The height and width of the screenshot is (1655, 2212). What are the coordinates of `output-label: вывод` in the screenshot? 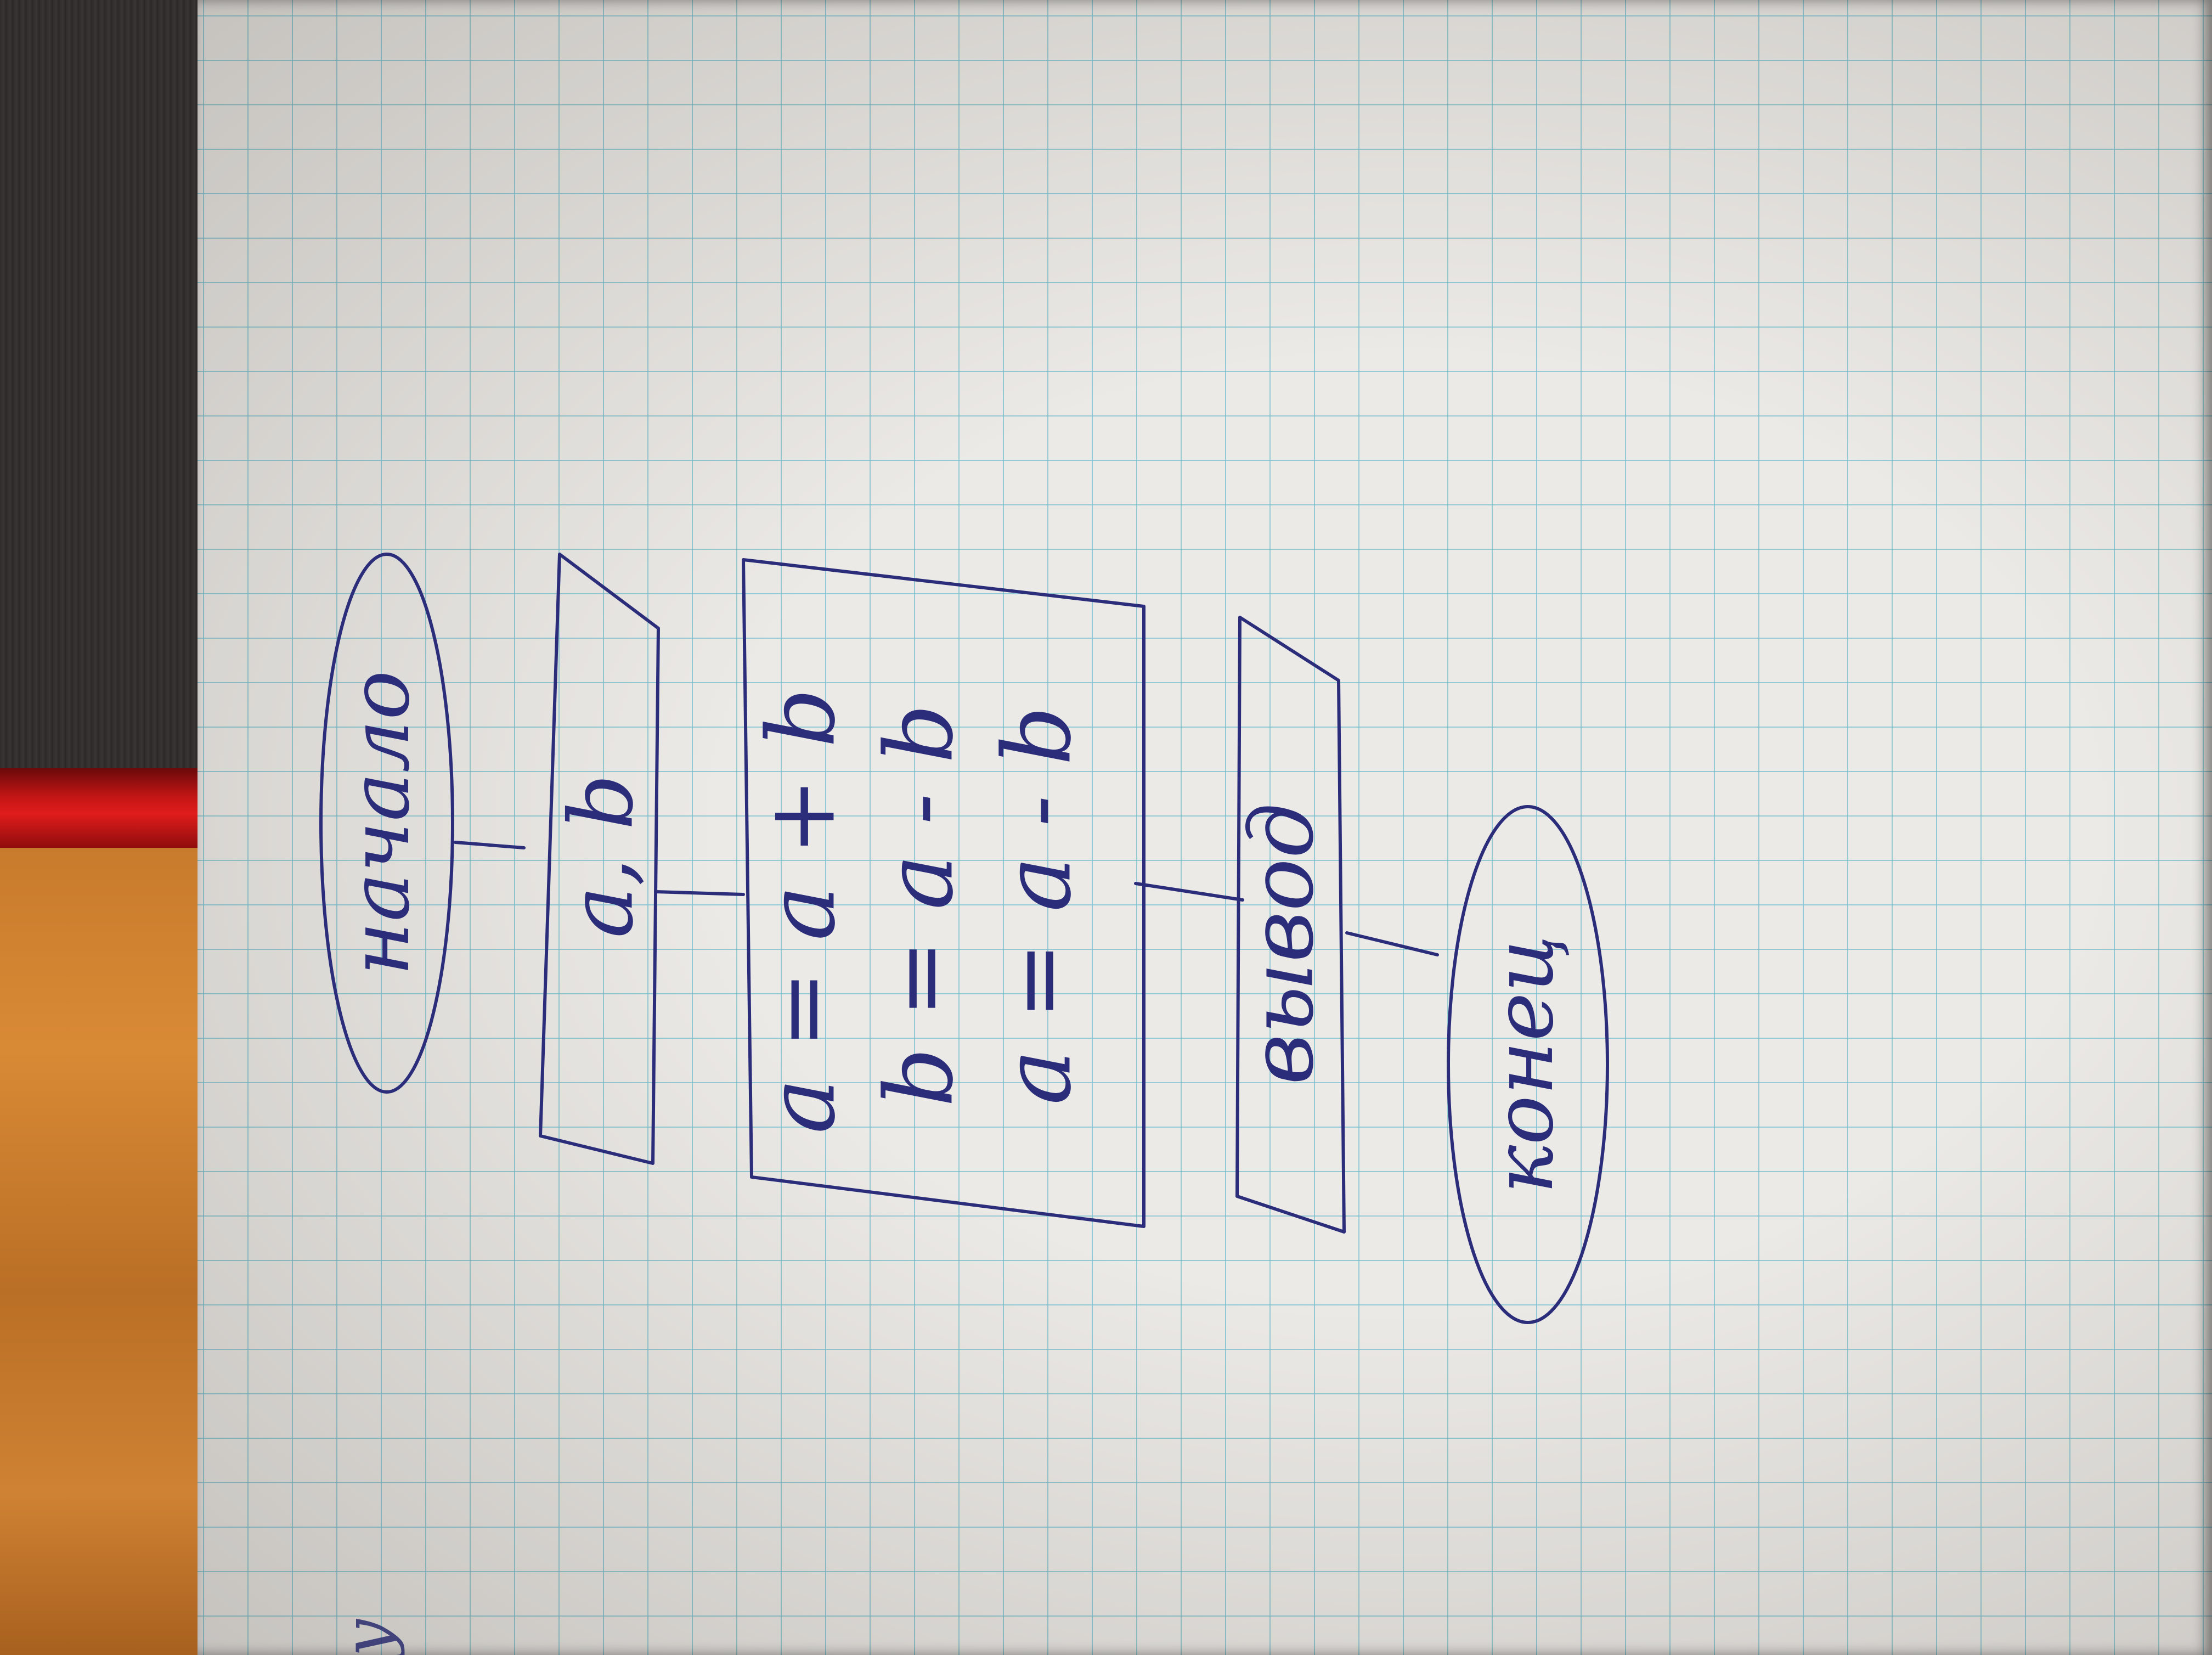 It's located at (1282, 944).